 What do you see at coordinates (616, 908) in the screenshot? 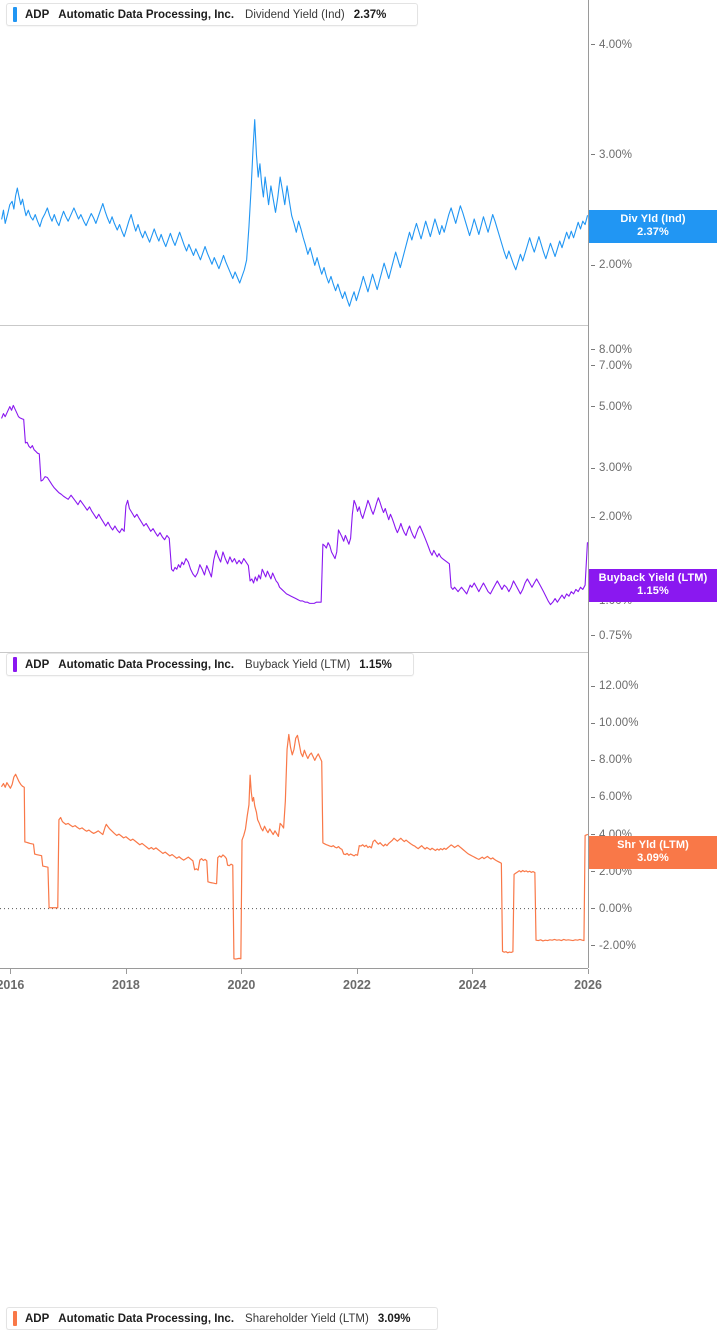
I see `y-tick-text: 0.00%` at bounding box center [616, 908].